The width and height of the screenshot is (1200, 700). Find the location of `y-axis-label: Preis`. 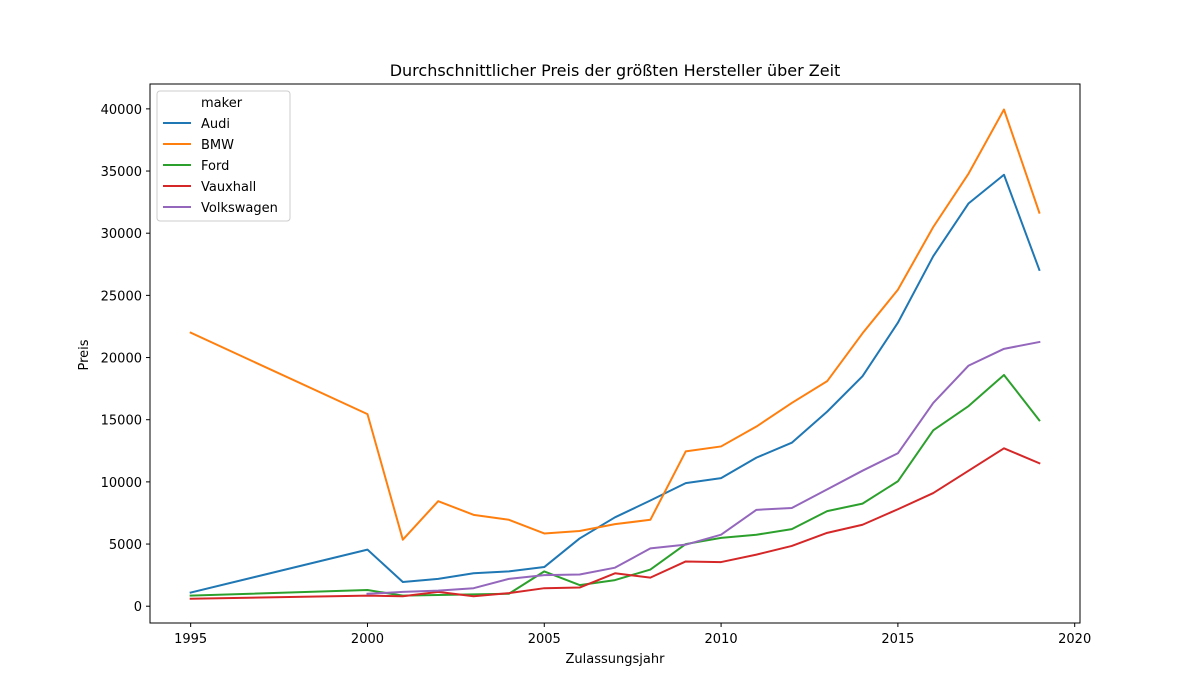

y-axis-label: Preis is located at coordinates (84, 354).